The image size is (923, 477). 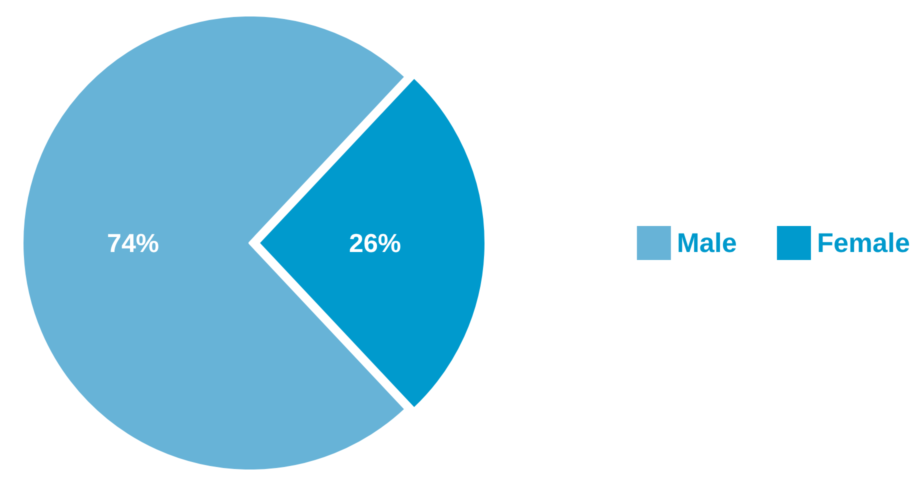 I want to click on legend-label: Female, so click(x=863, y=243).